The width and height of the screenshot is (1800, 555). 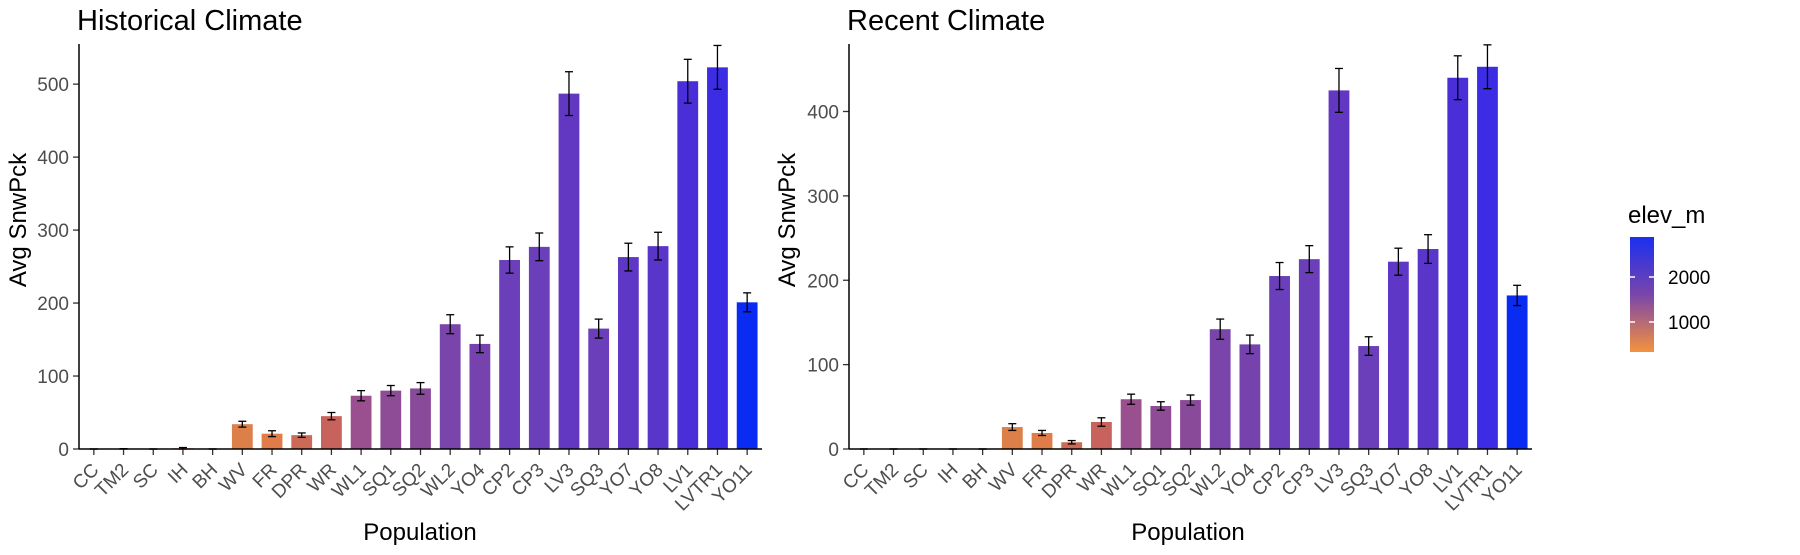 I want to click on legend: elev_m 2000 1000, so click(x=1669, y=277).